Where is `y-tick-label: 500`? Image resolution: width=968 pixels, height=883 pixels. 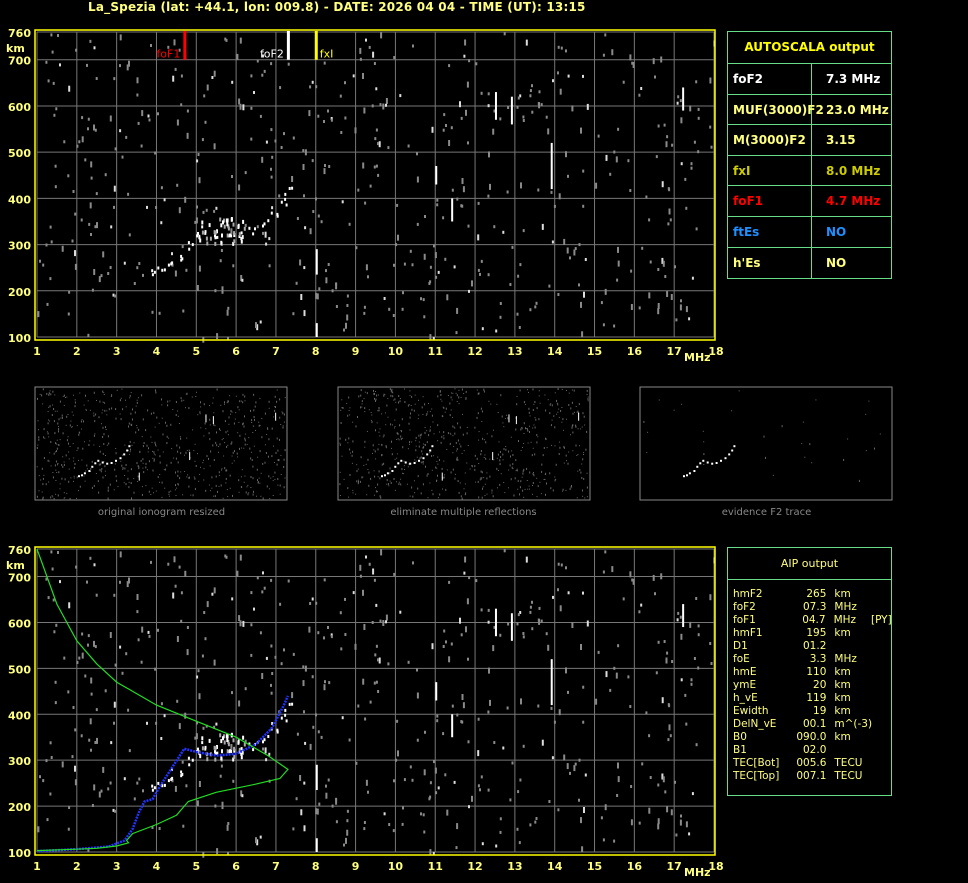
y-tick-label: 500 is located at coordinates (19, 153).